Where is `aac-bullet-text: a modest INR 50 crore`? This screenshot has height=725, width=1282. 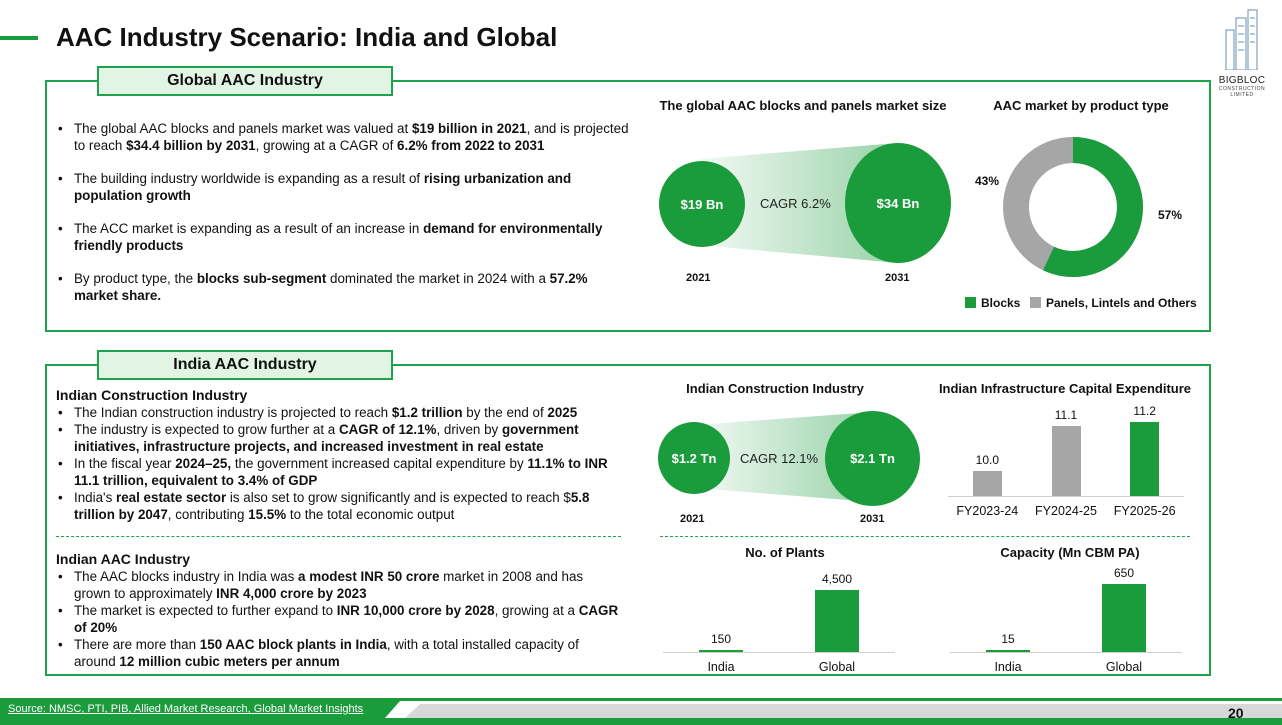 aac-bullet-text: a modest INR 50 crore is located at coordinates (369, 576).